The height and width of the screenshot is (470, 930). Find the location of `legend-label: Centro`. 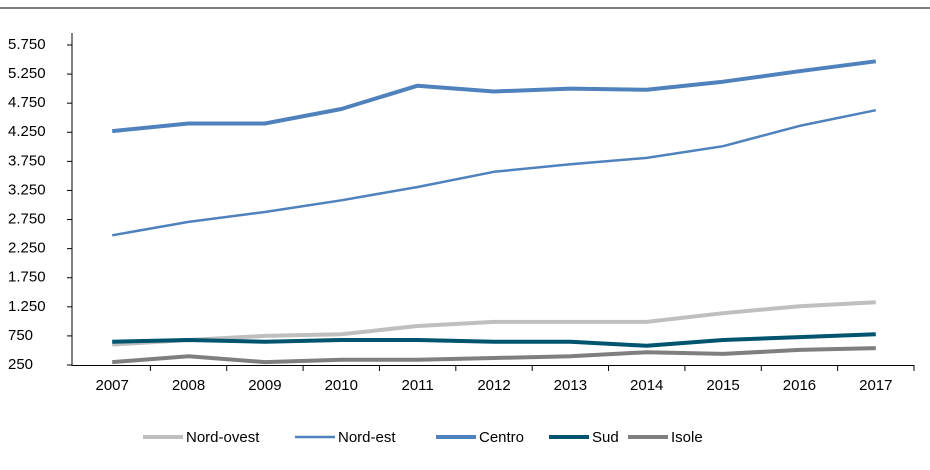

legend-label: Centro is located at coordinates (501, 437).